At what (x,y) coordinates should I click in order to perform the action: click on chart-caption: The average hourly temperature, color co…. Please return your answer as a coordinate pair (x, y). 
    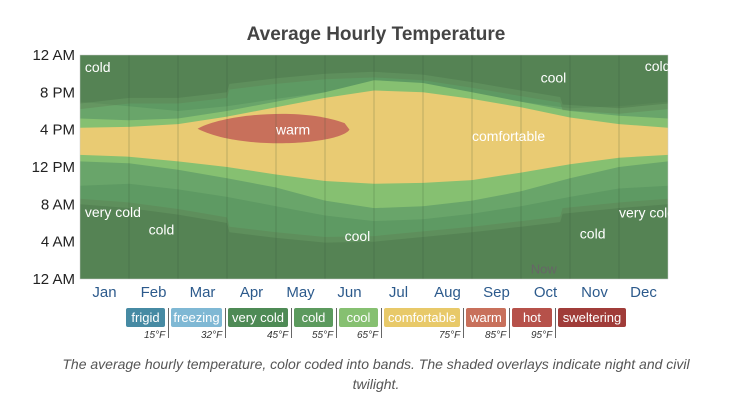
    Looking at the image, I should click on (376, 374).